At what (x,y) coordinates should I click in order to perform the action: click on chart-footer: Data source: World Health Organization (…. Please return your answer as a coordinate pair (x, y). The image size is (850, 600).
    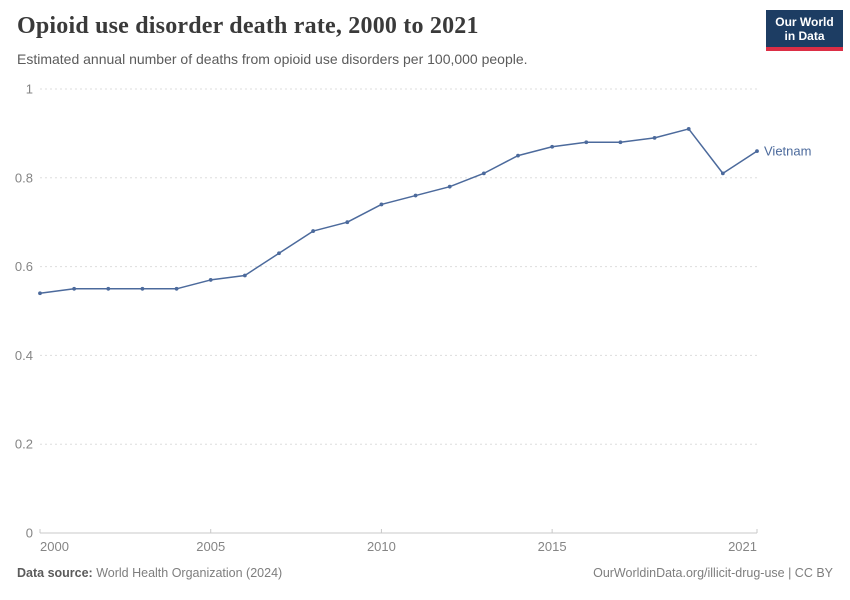
    Looking at the image, I should click on (425, 573).